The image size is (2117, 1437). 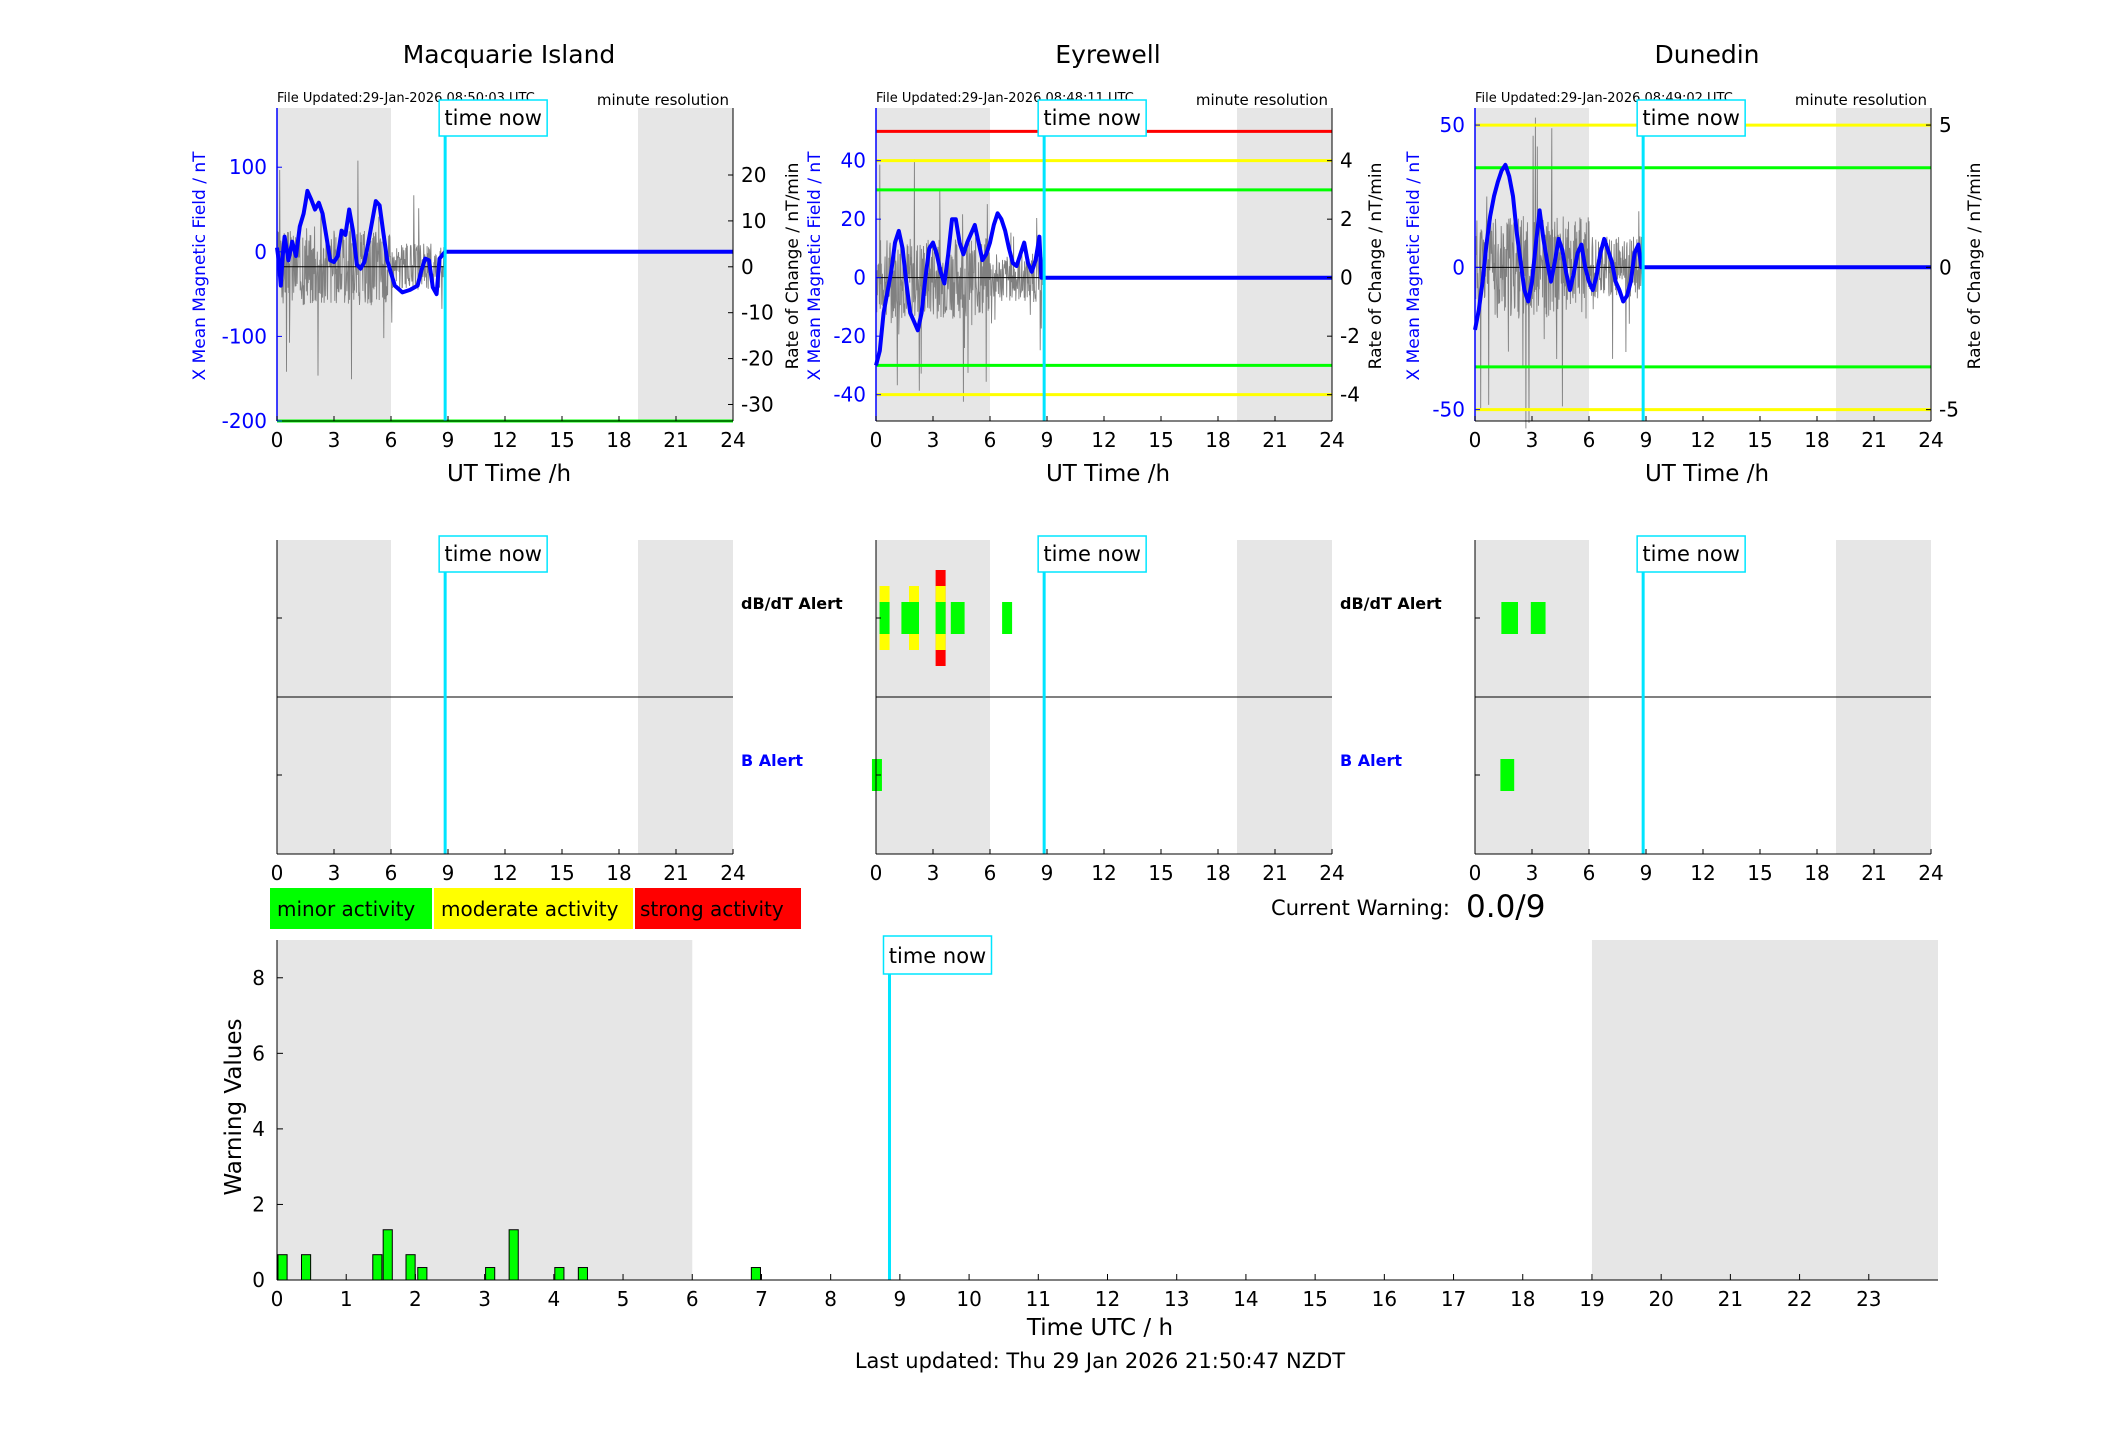 What do you see at coordinates (1391, 603) in the screenshot?
I see `dbdt-alert-label: dB/dT Alert` at bounding box center [1391, 603].